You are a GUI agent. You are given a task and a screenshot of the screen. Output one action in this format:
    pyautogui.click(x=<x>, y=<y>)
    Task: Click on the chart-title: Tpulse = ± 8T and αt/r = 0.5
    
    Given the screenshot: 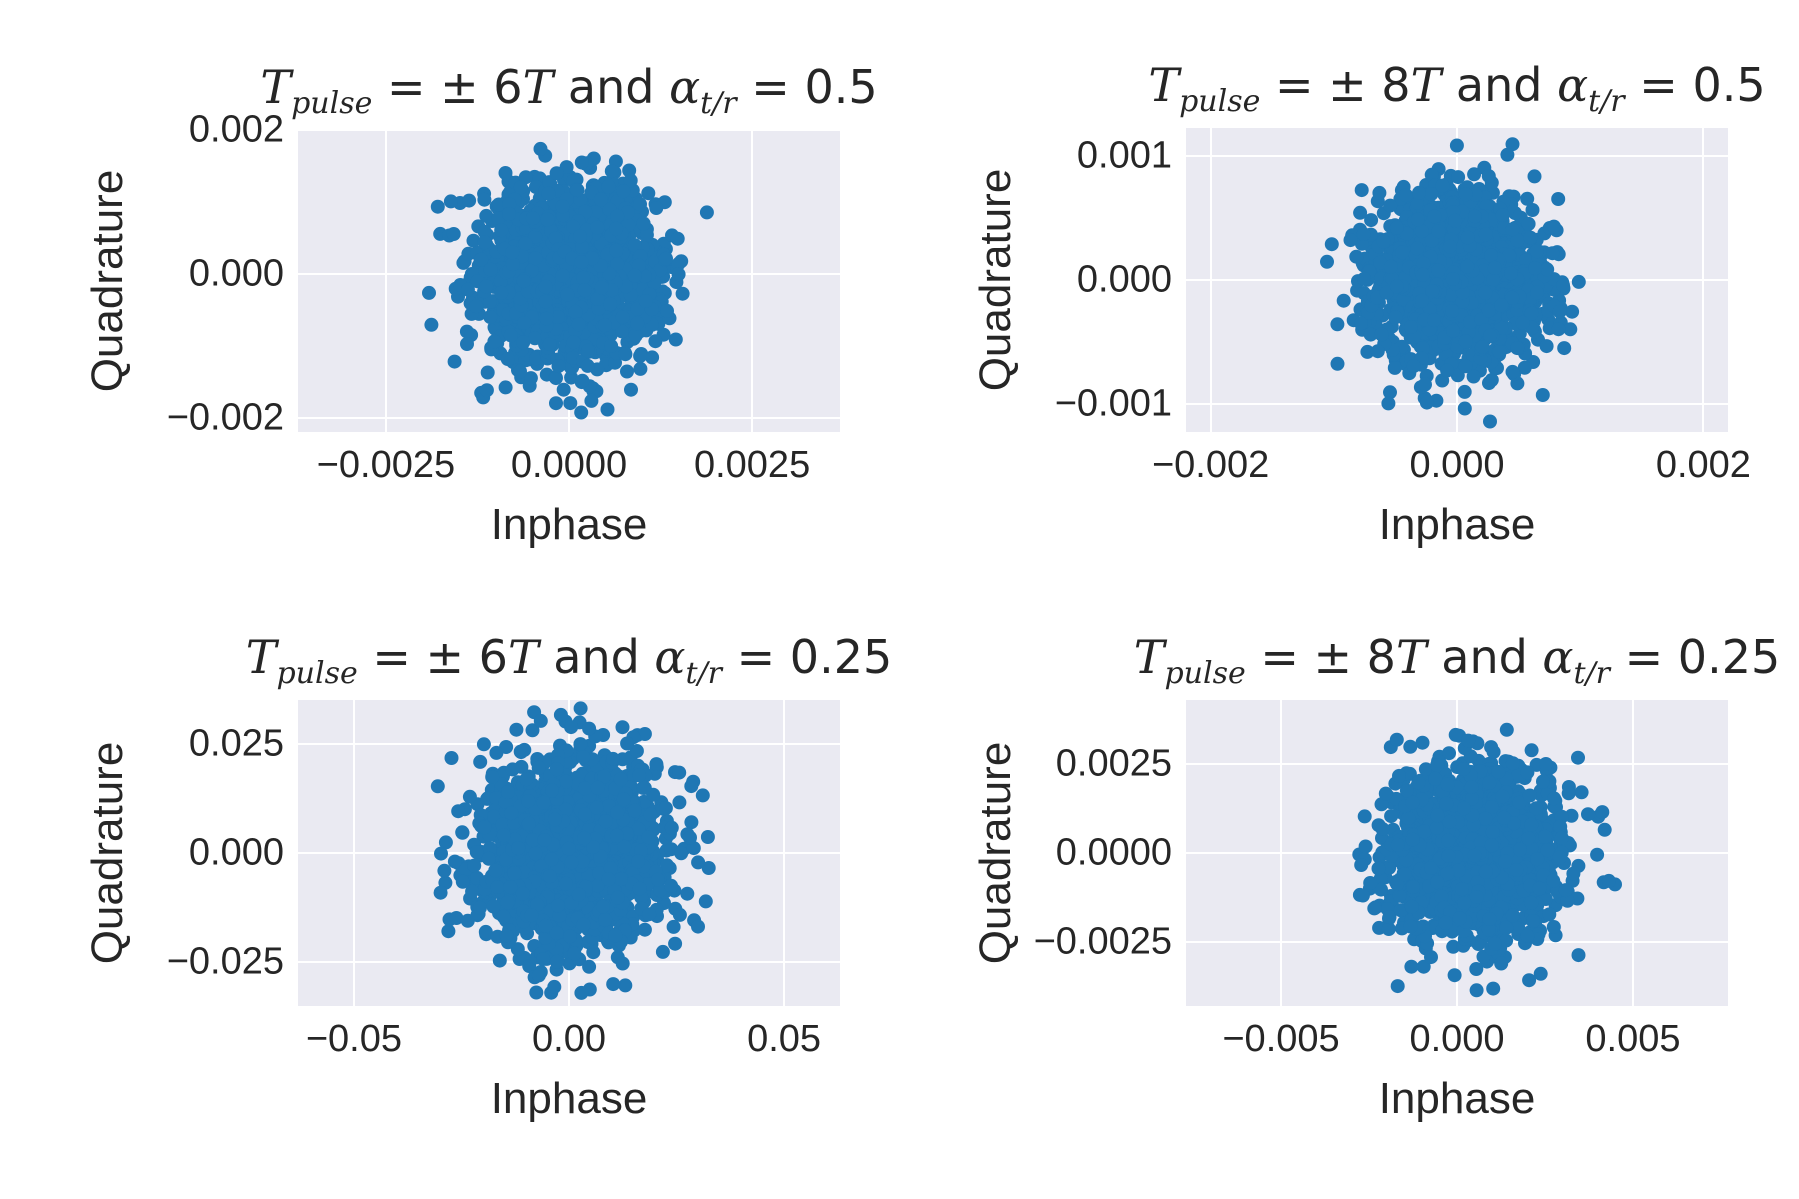 What is the action you would take?
    pyautogui.click(x=1457, y=89)
    